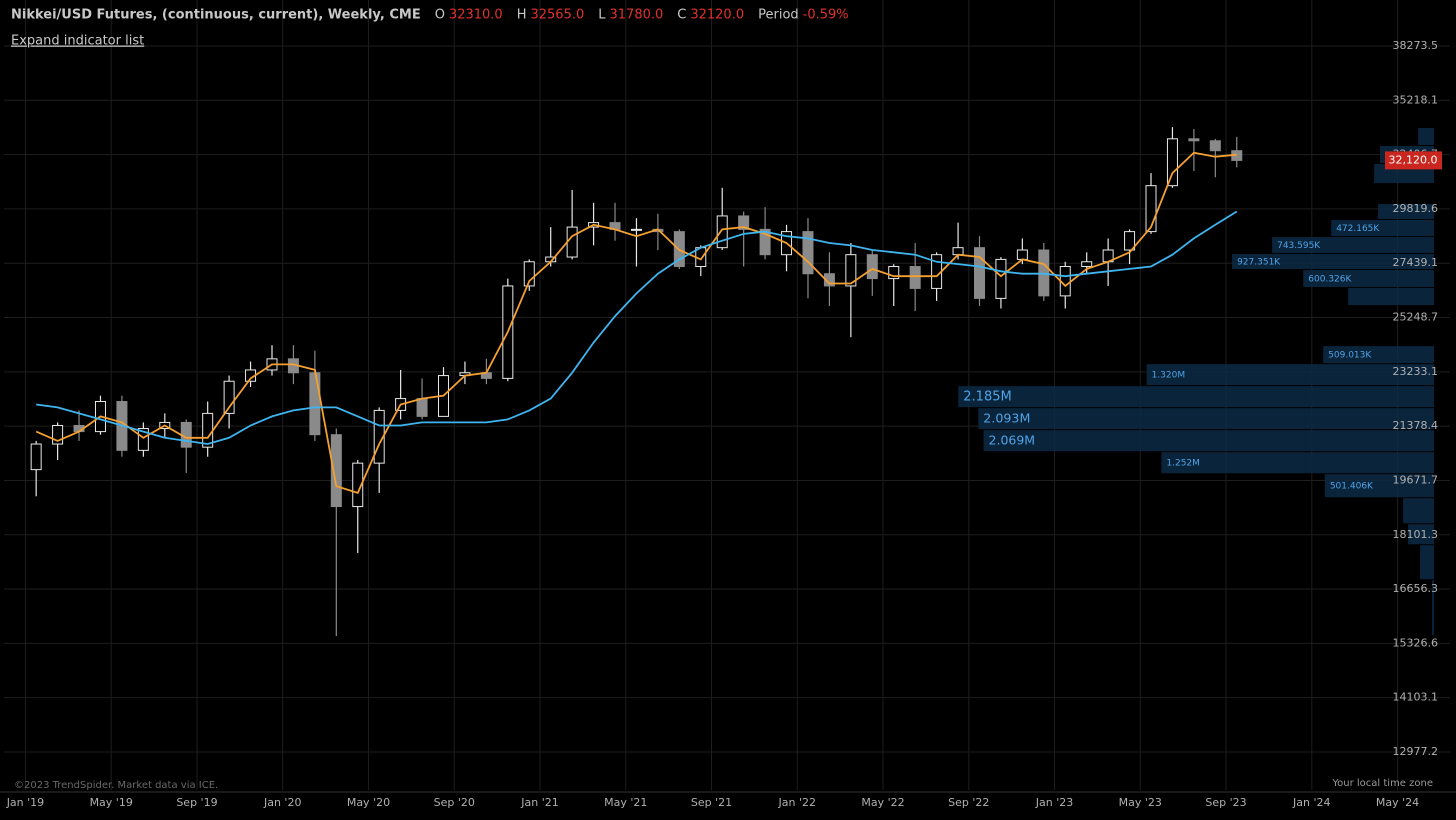 Image resolution: width=1456 pixels, height=820 pixels. I want to click on last-price-label: 32,120.0, so click(1413, 159).